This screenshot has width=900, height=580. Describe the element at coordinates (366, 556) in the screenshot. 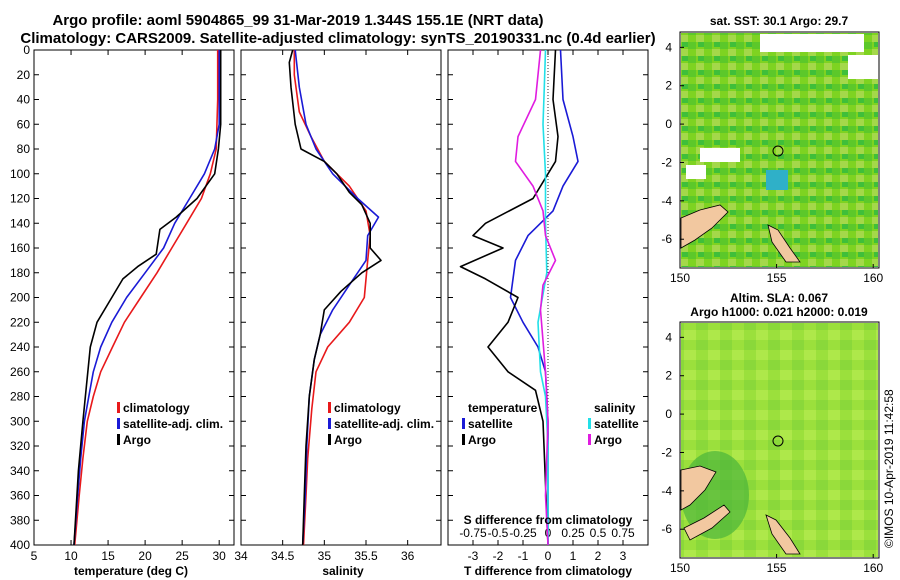

I see `x-tick-label: 35.5` at that location.